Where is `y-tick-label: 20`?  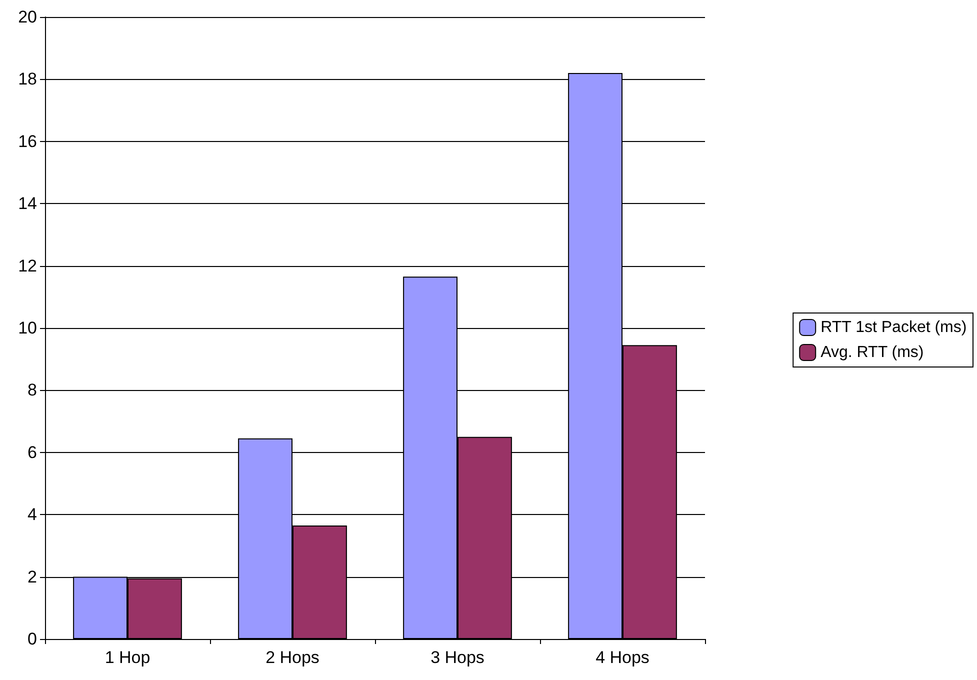 y-tick-label: 20 is located at coordinates (27, 17).